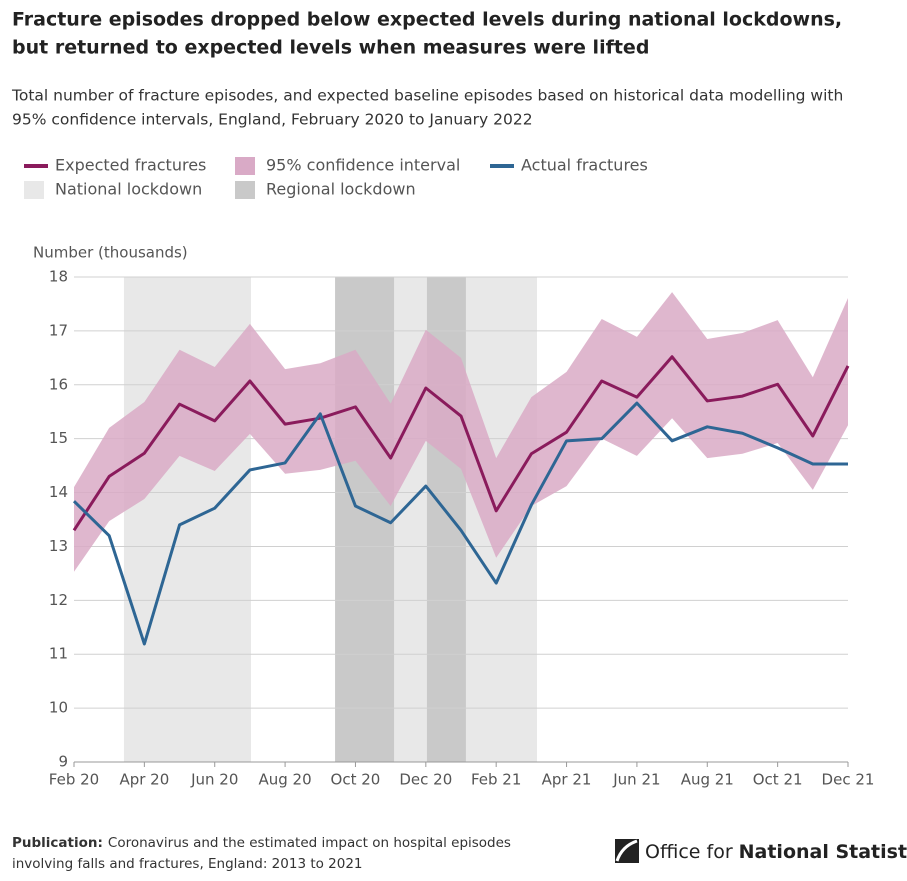  Describe the element at coordinates (848, 780) in the screenshot. I see `x-tick-label: Dec 21` at that location.